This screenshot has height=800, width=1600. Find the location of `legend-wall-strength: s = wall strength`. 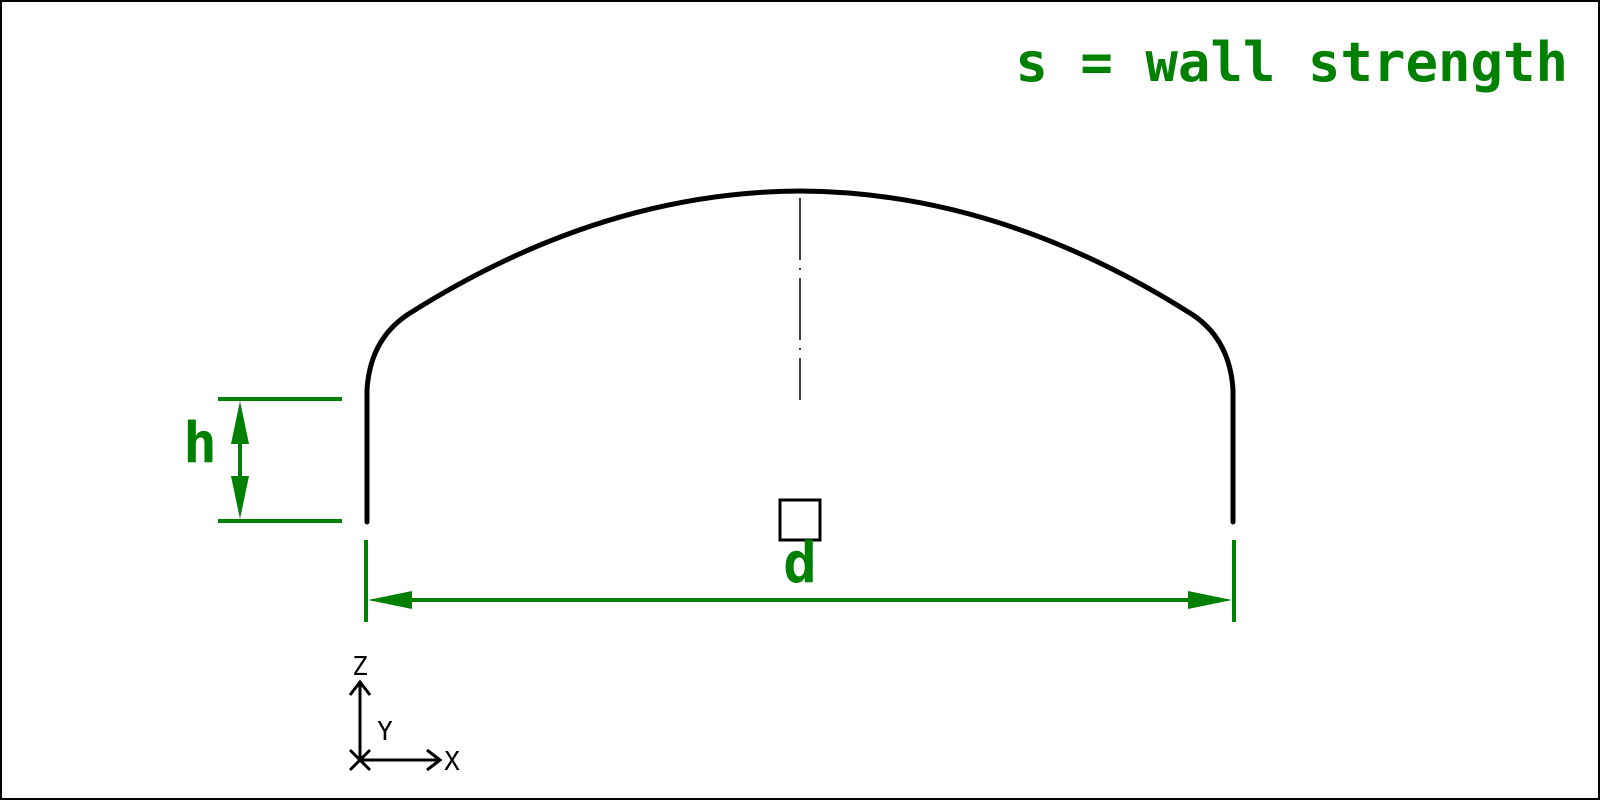

legend-wall-strength: s = wall strength is located at coordinates (1291, 62).